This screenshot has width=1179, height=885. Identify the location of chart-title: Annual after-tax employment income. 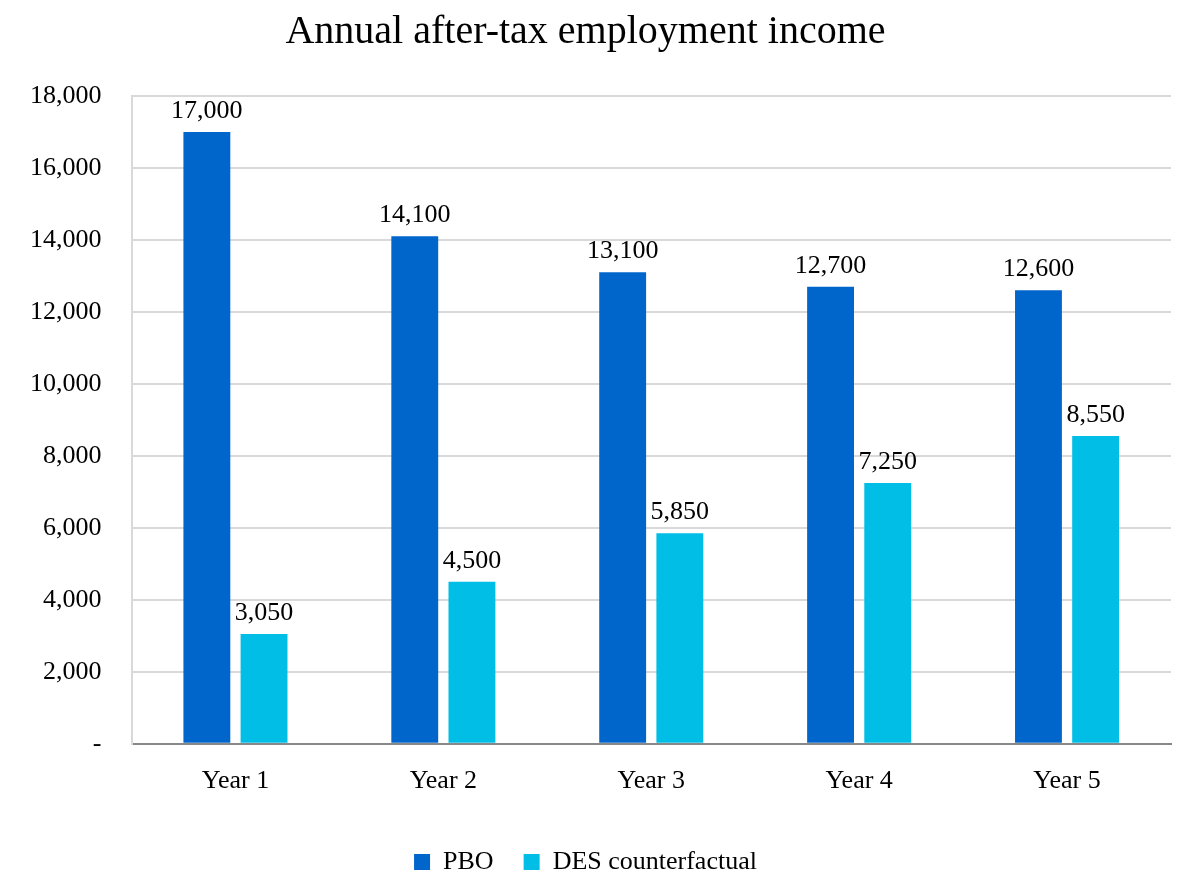
(585, 29).